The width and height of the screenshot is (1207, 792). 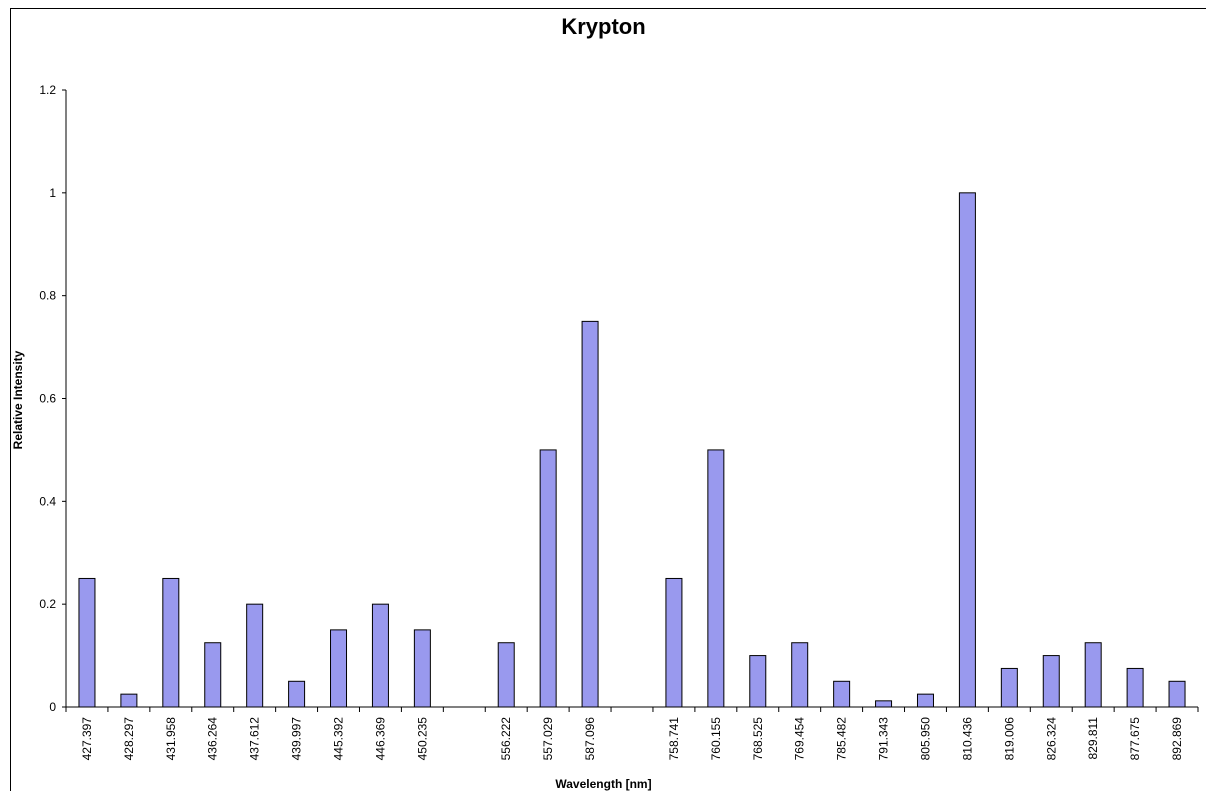 What do you see at coordinates (842, 739) in the screenshot?
I see `x-tick-label: 785.482` at bounding box center [842, 739].